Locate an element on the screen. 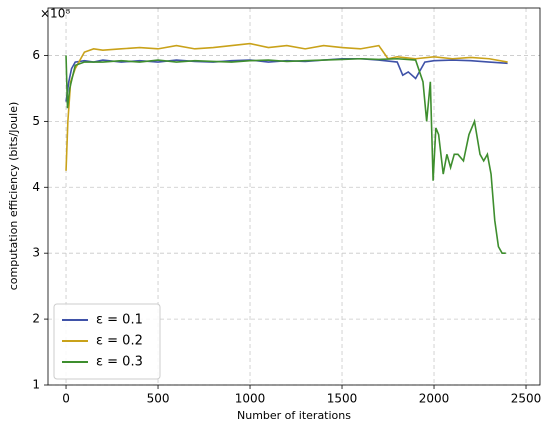  y-tick-label: 1 is located at coordinates (36, 385).